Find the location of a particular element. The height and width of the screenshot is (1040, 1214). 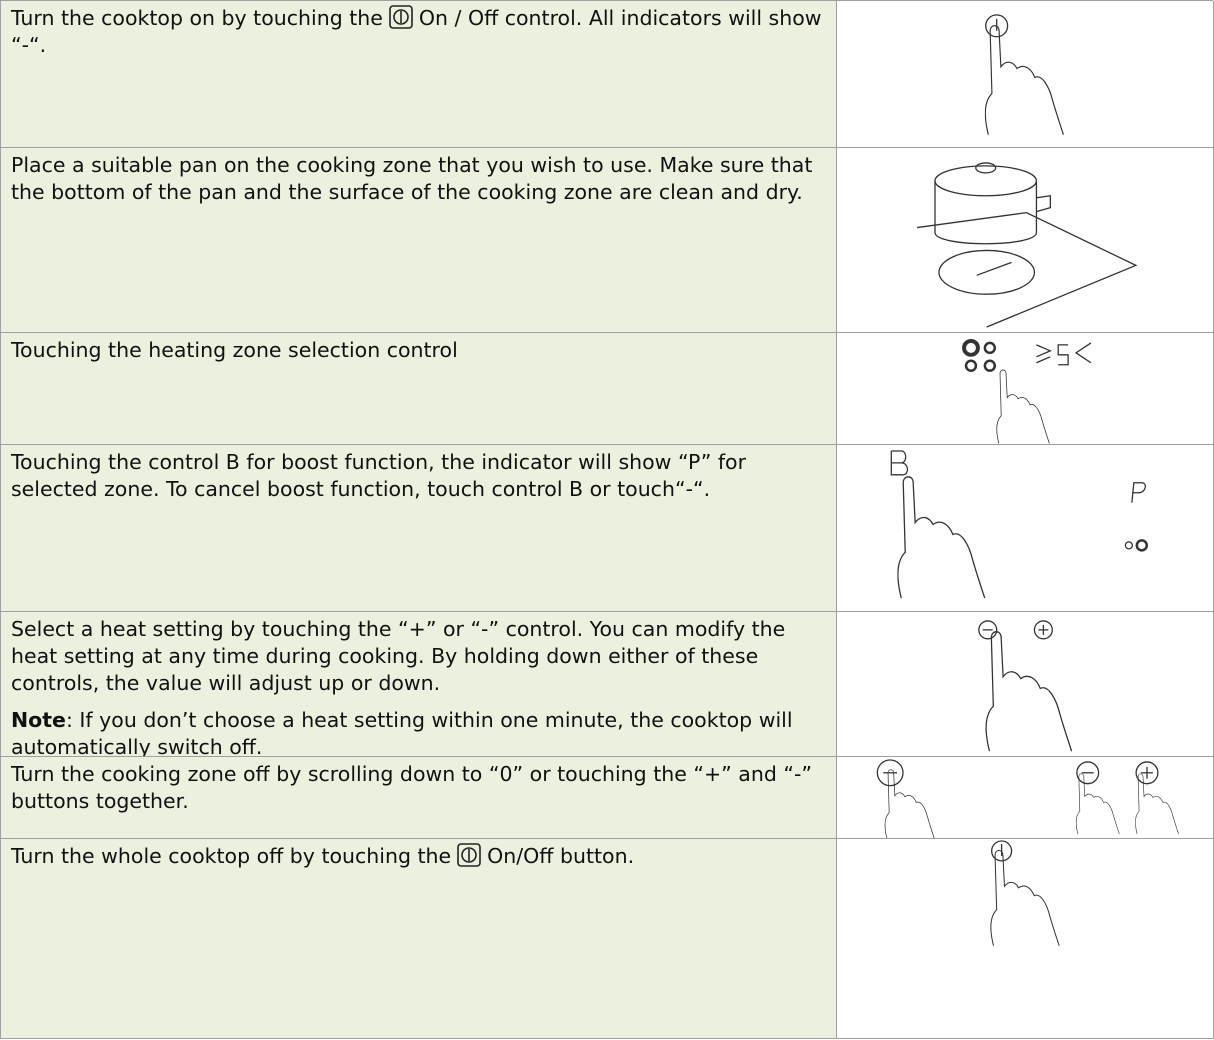

zone-off is located at coordinates (1027, 798).